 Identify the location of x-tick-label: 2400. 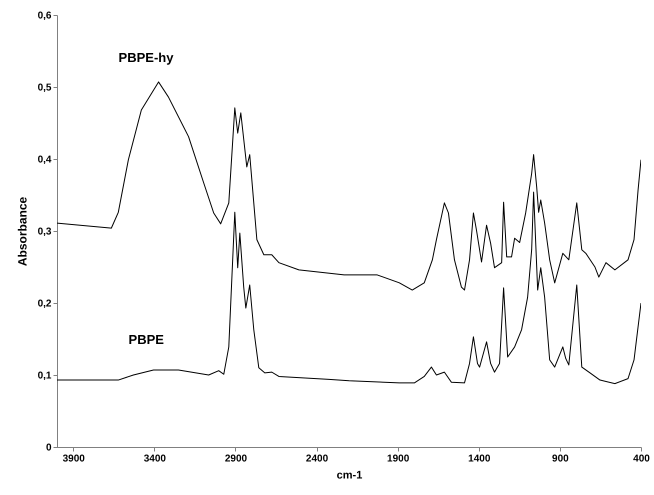
(317, 459).